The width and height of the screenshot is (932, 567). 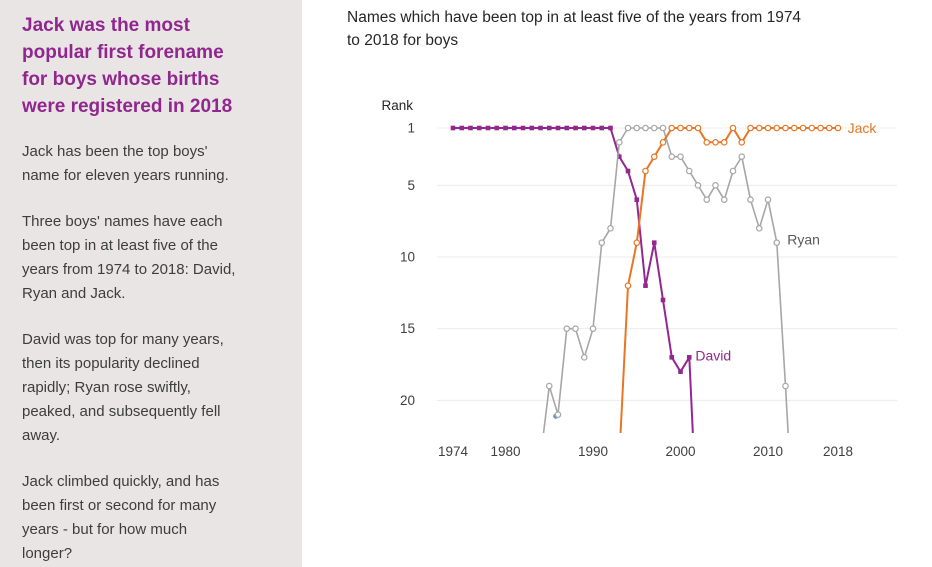 What do you see at coordinates (397, 105) in the screenshot?
I see `y-axis-label: Rank` at bounding box center [397, 105].